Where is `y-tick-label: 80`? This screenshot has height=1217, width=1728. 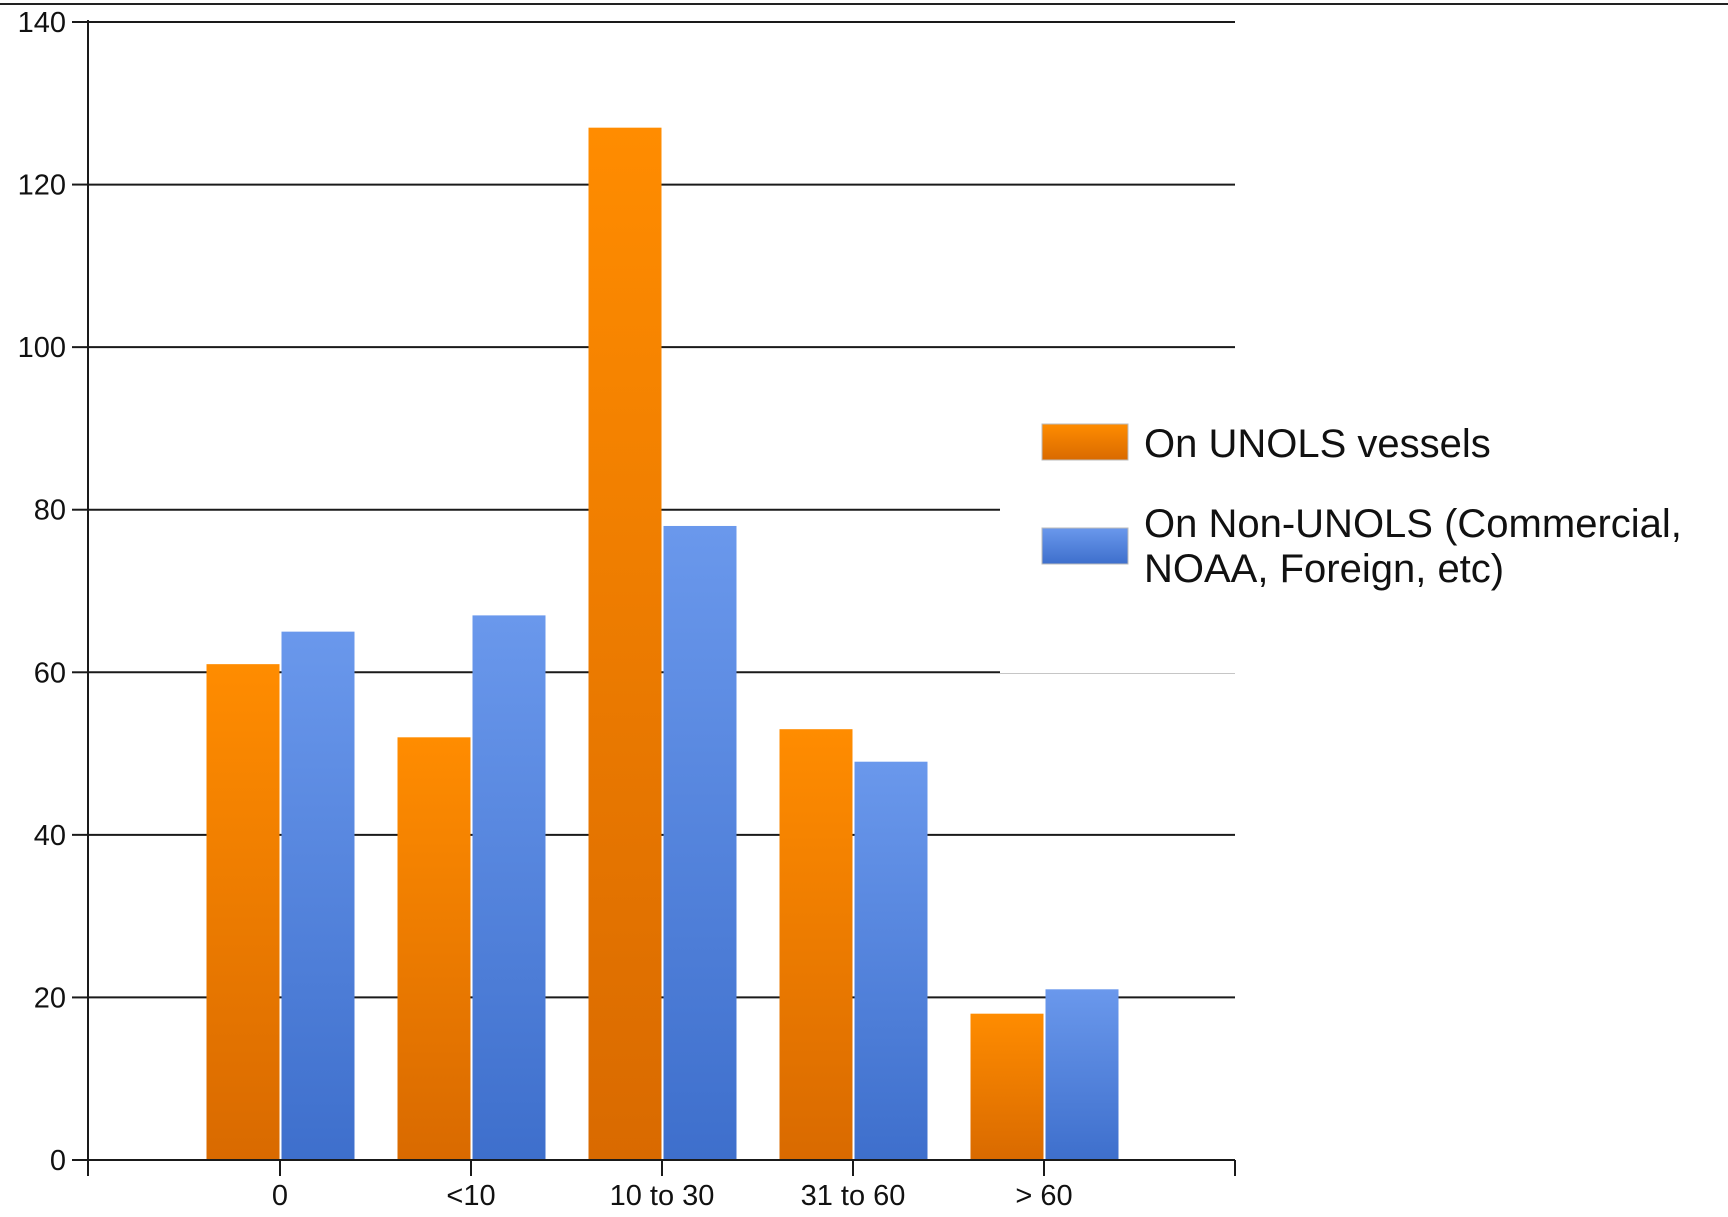
y-tick-label: 80 is located at coordinates (50, 511).